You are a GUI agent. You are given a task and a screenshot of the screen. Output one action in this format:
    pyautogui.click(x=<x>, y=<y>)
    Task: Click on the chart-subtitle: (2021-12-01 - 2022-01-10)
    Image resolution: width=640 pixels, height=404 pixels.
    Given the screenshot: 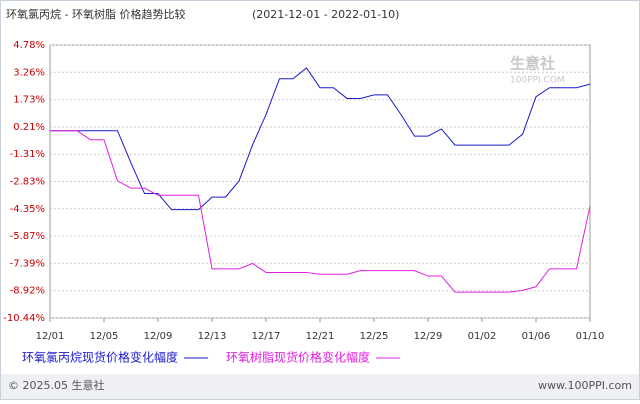 What is the action you would take?
    pyautogui.click(x=325, y=14)
    